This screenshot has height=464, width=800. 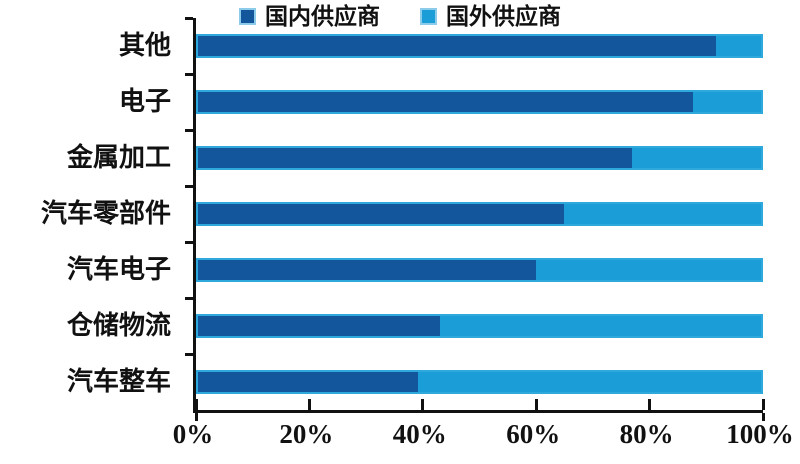 What do you see at coordinates (144, 45) in the screenshot?
I see `category-label: 其他` at bounding box center [144, 45].